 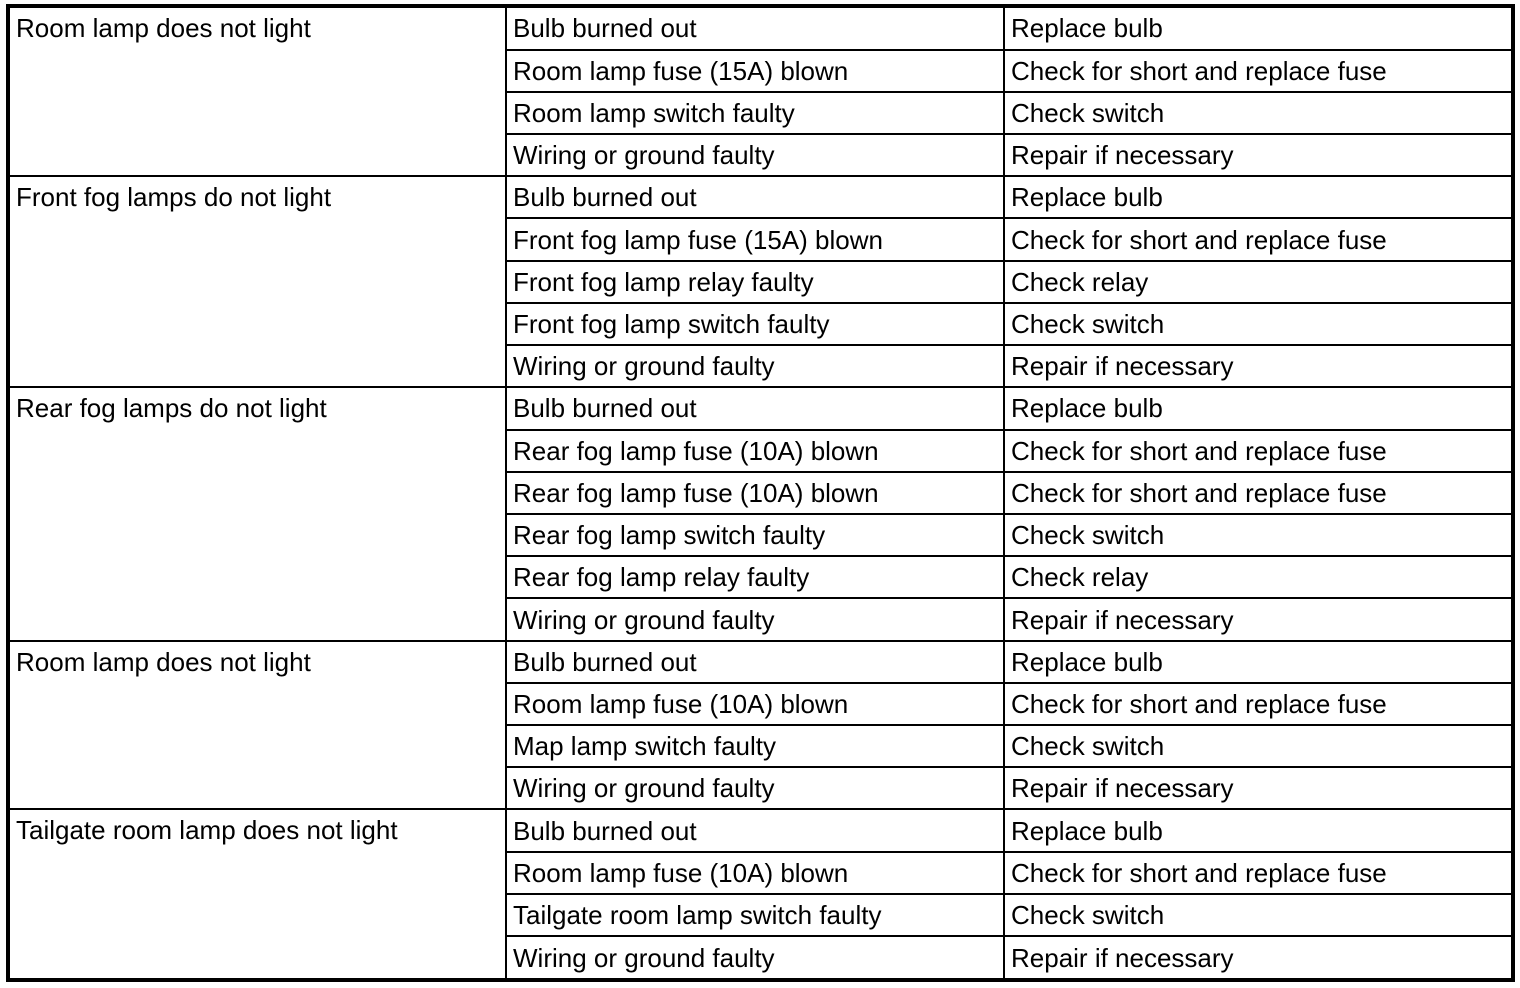 I want to click on table-row: Front fog lamp relay faulty Check relay, so click(x=761, y=281).